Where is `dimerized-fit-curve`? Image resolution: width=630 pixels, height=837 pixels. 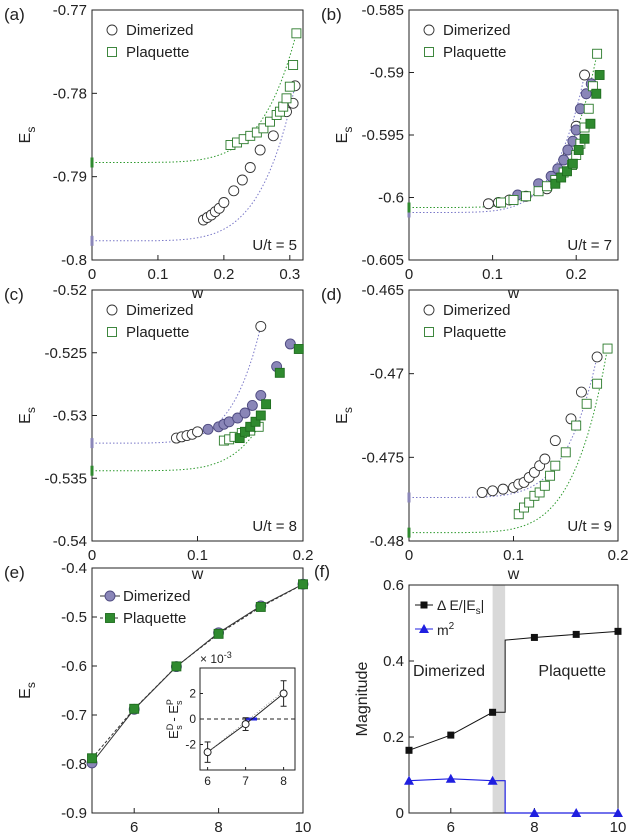 dimerized-fit-curve is located at coordinates (194, 163).